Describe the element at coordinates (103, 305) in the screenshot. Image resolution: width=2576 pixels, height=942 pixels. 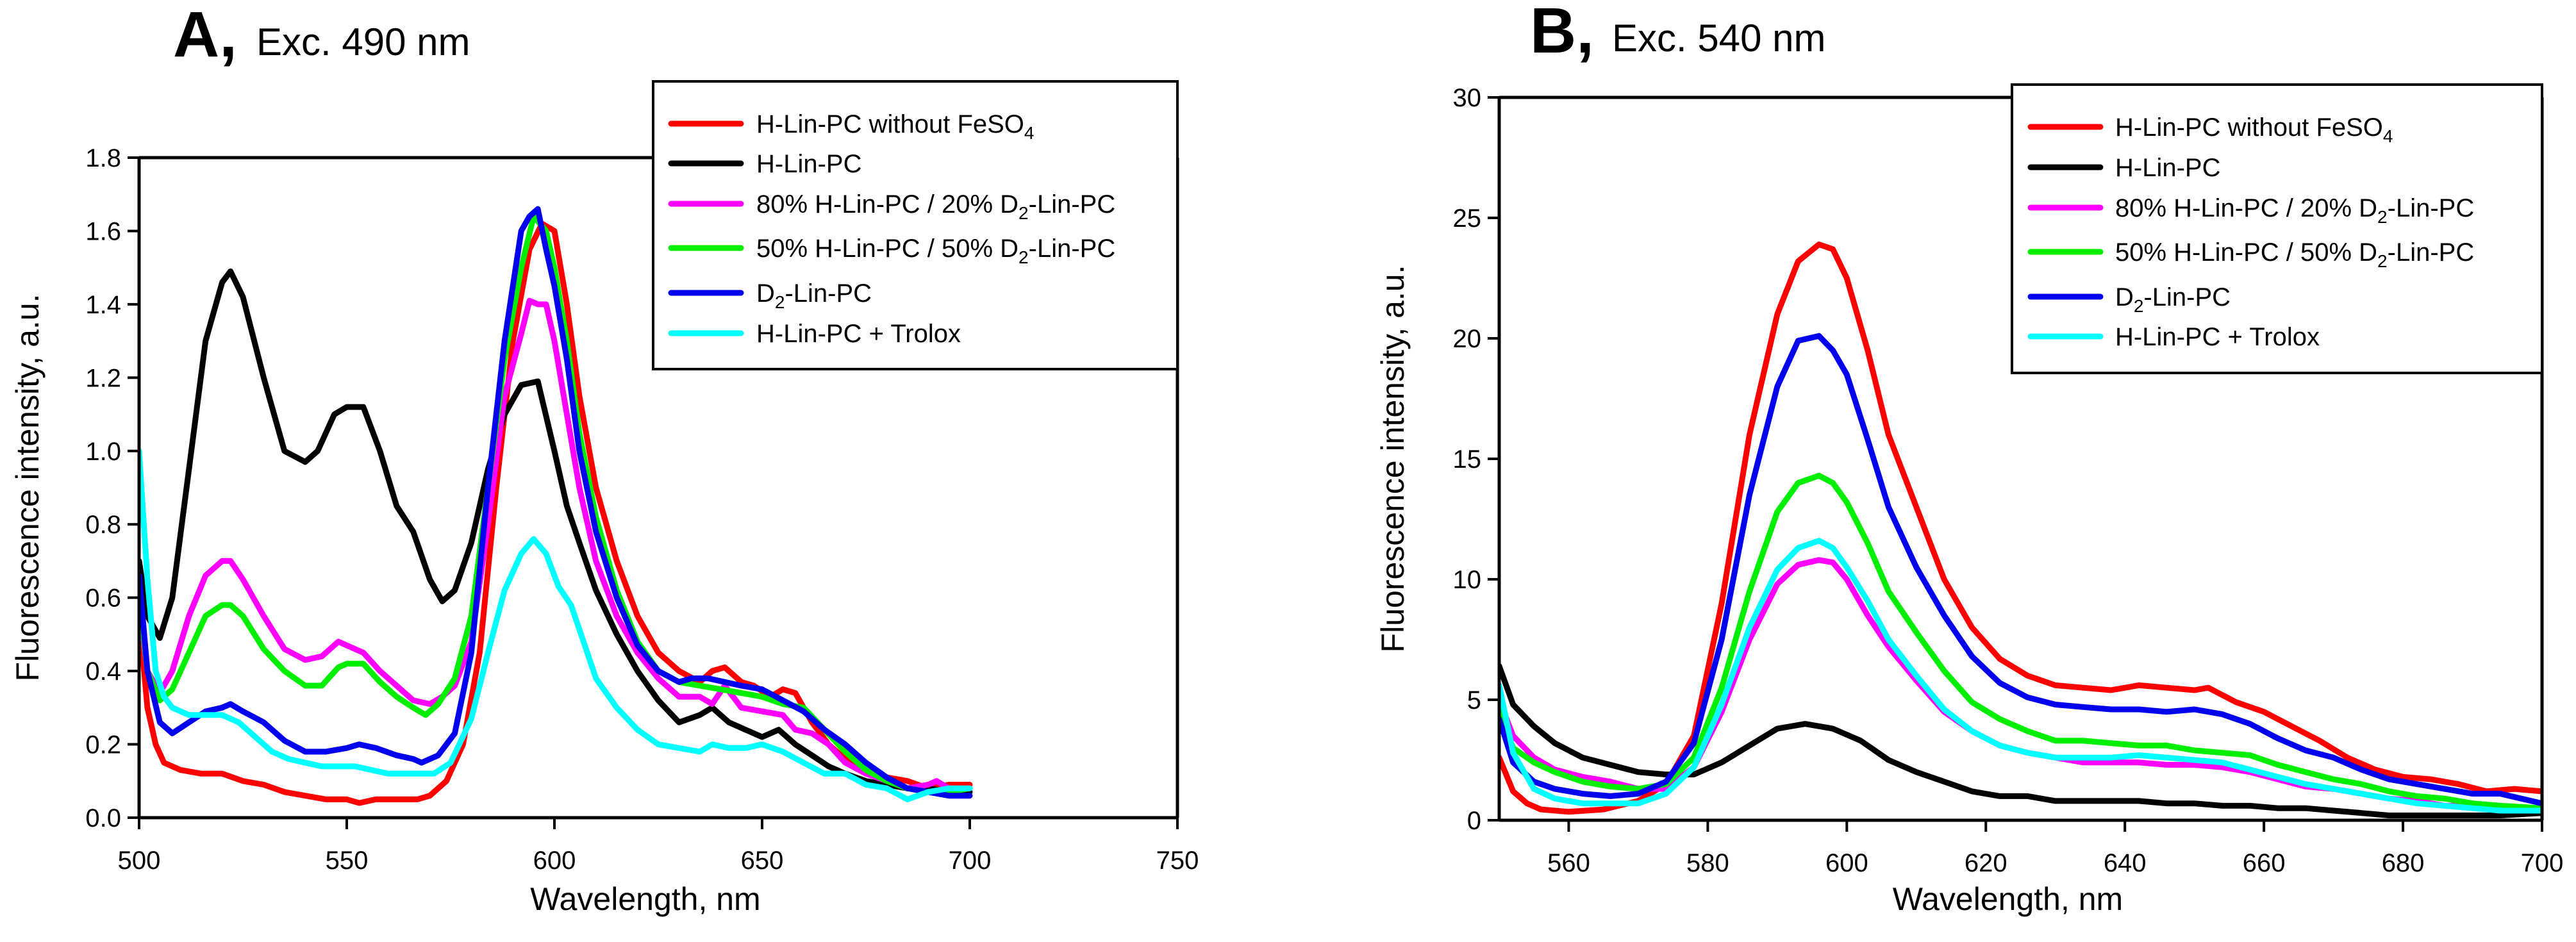
I see `y-tick-label: 1.4` at that location.